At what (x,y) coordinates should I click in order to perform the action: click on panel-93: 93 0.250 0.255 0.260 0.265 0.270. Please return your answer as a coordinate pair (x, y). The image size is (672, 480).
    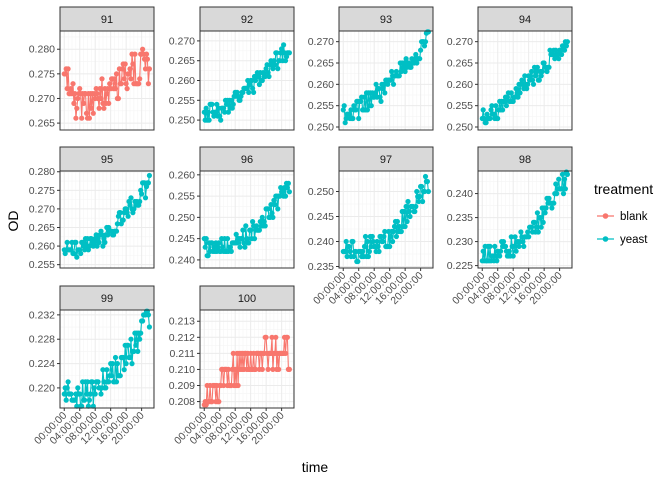
    Looking at the image, I should click on (371, 70).